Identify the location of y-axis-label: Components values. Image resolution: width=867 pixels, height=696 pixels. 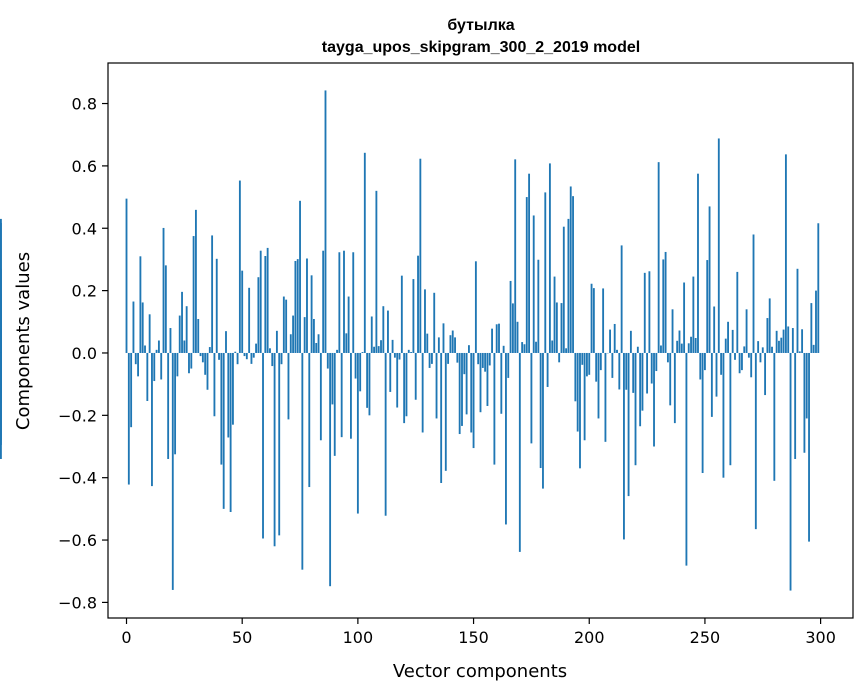
(23, 341).